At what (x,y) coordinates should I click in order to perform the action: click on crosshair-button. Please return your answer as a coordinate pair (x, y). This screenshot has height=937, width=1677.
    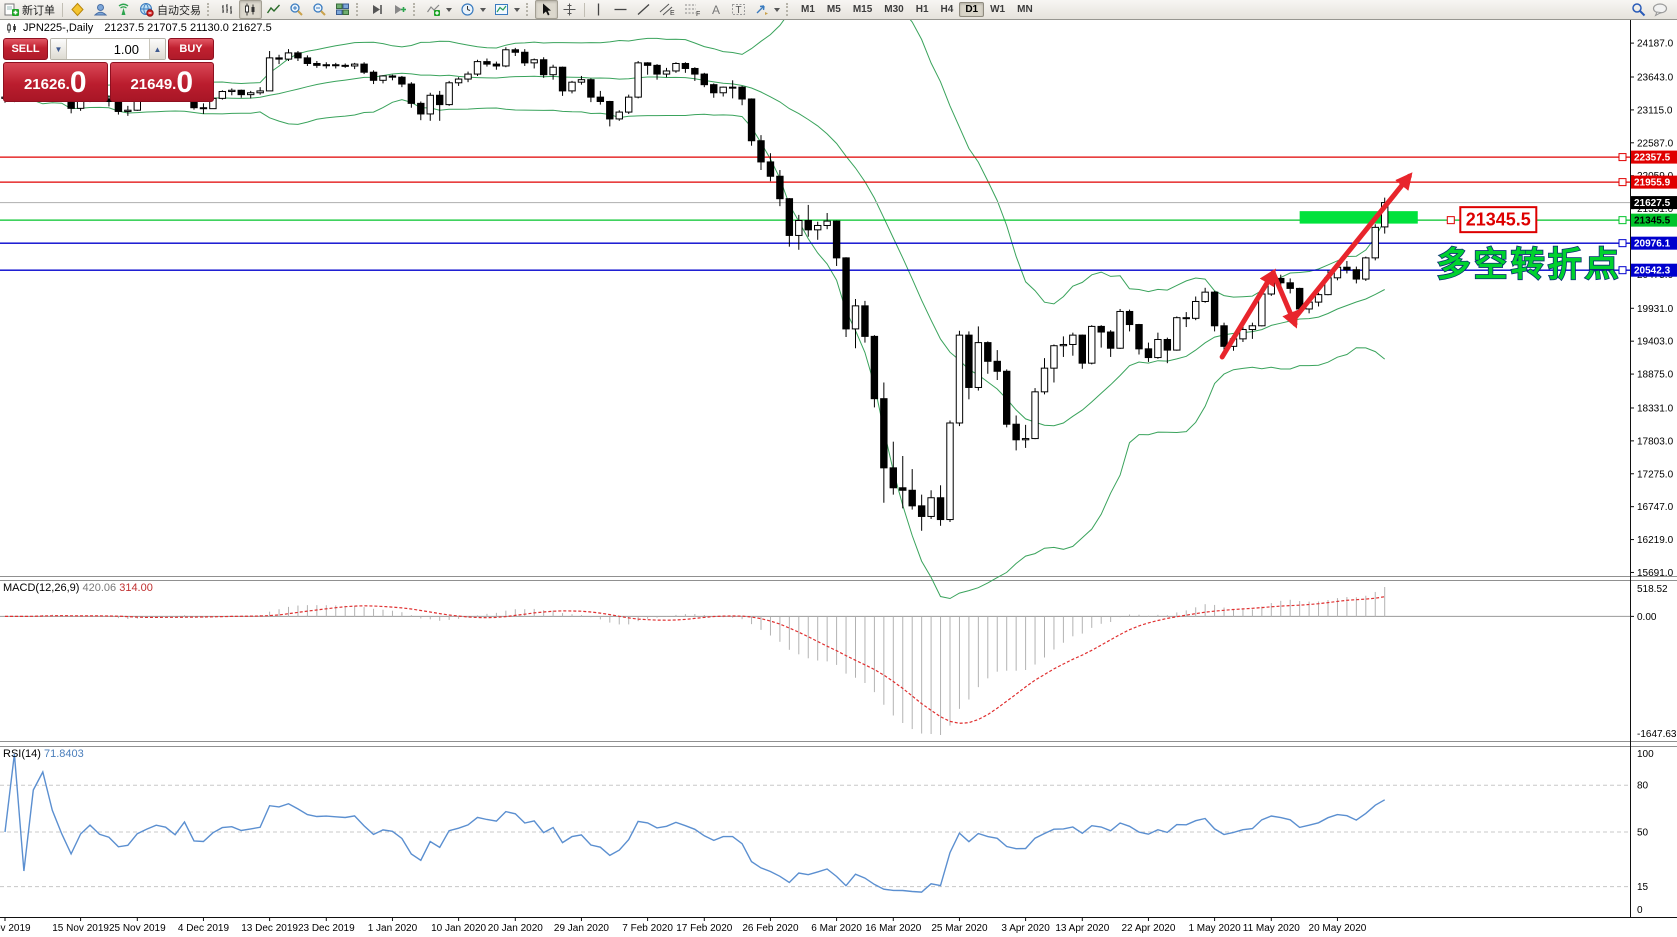
    Looking at the image, I should click on (569, 9).